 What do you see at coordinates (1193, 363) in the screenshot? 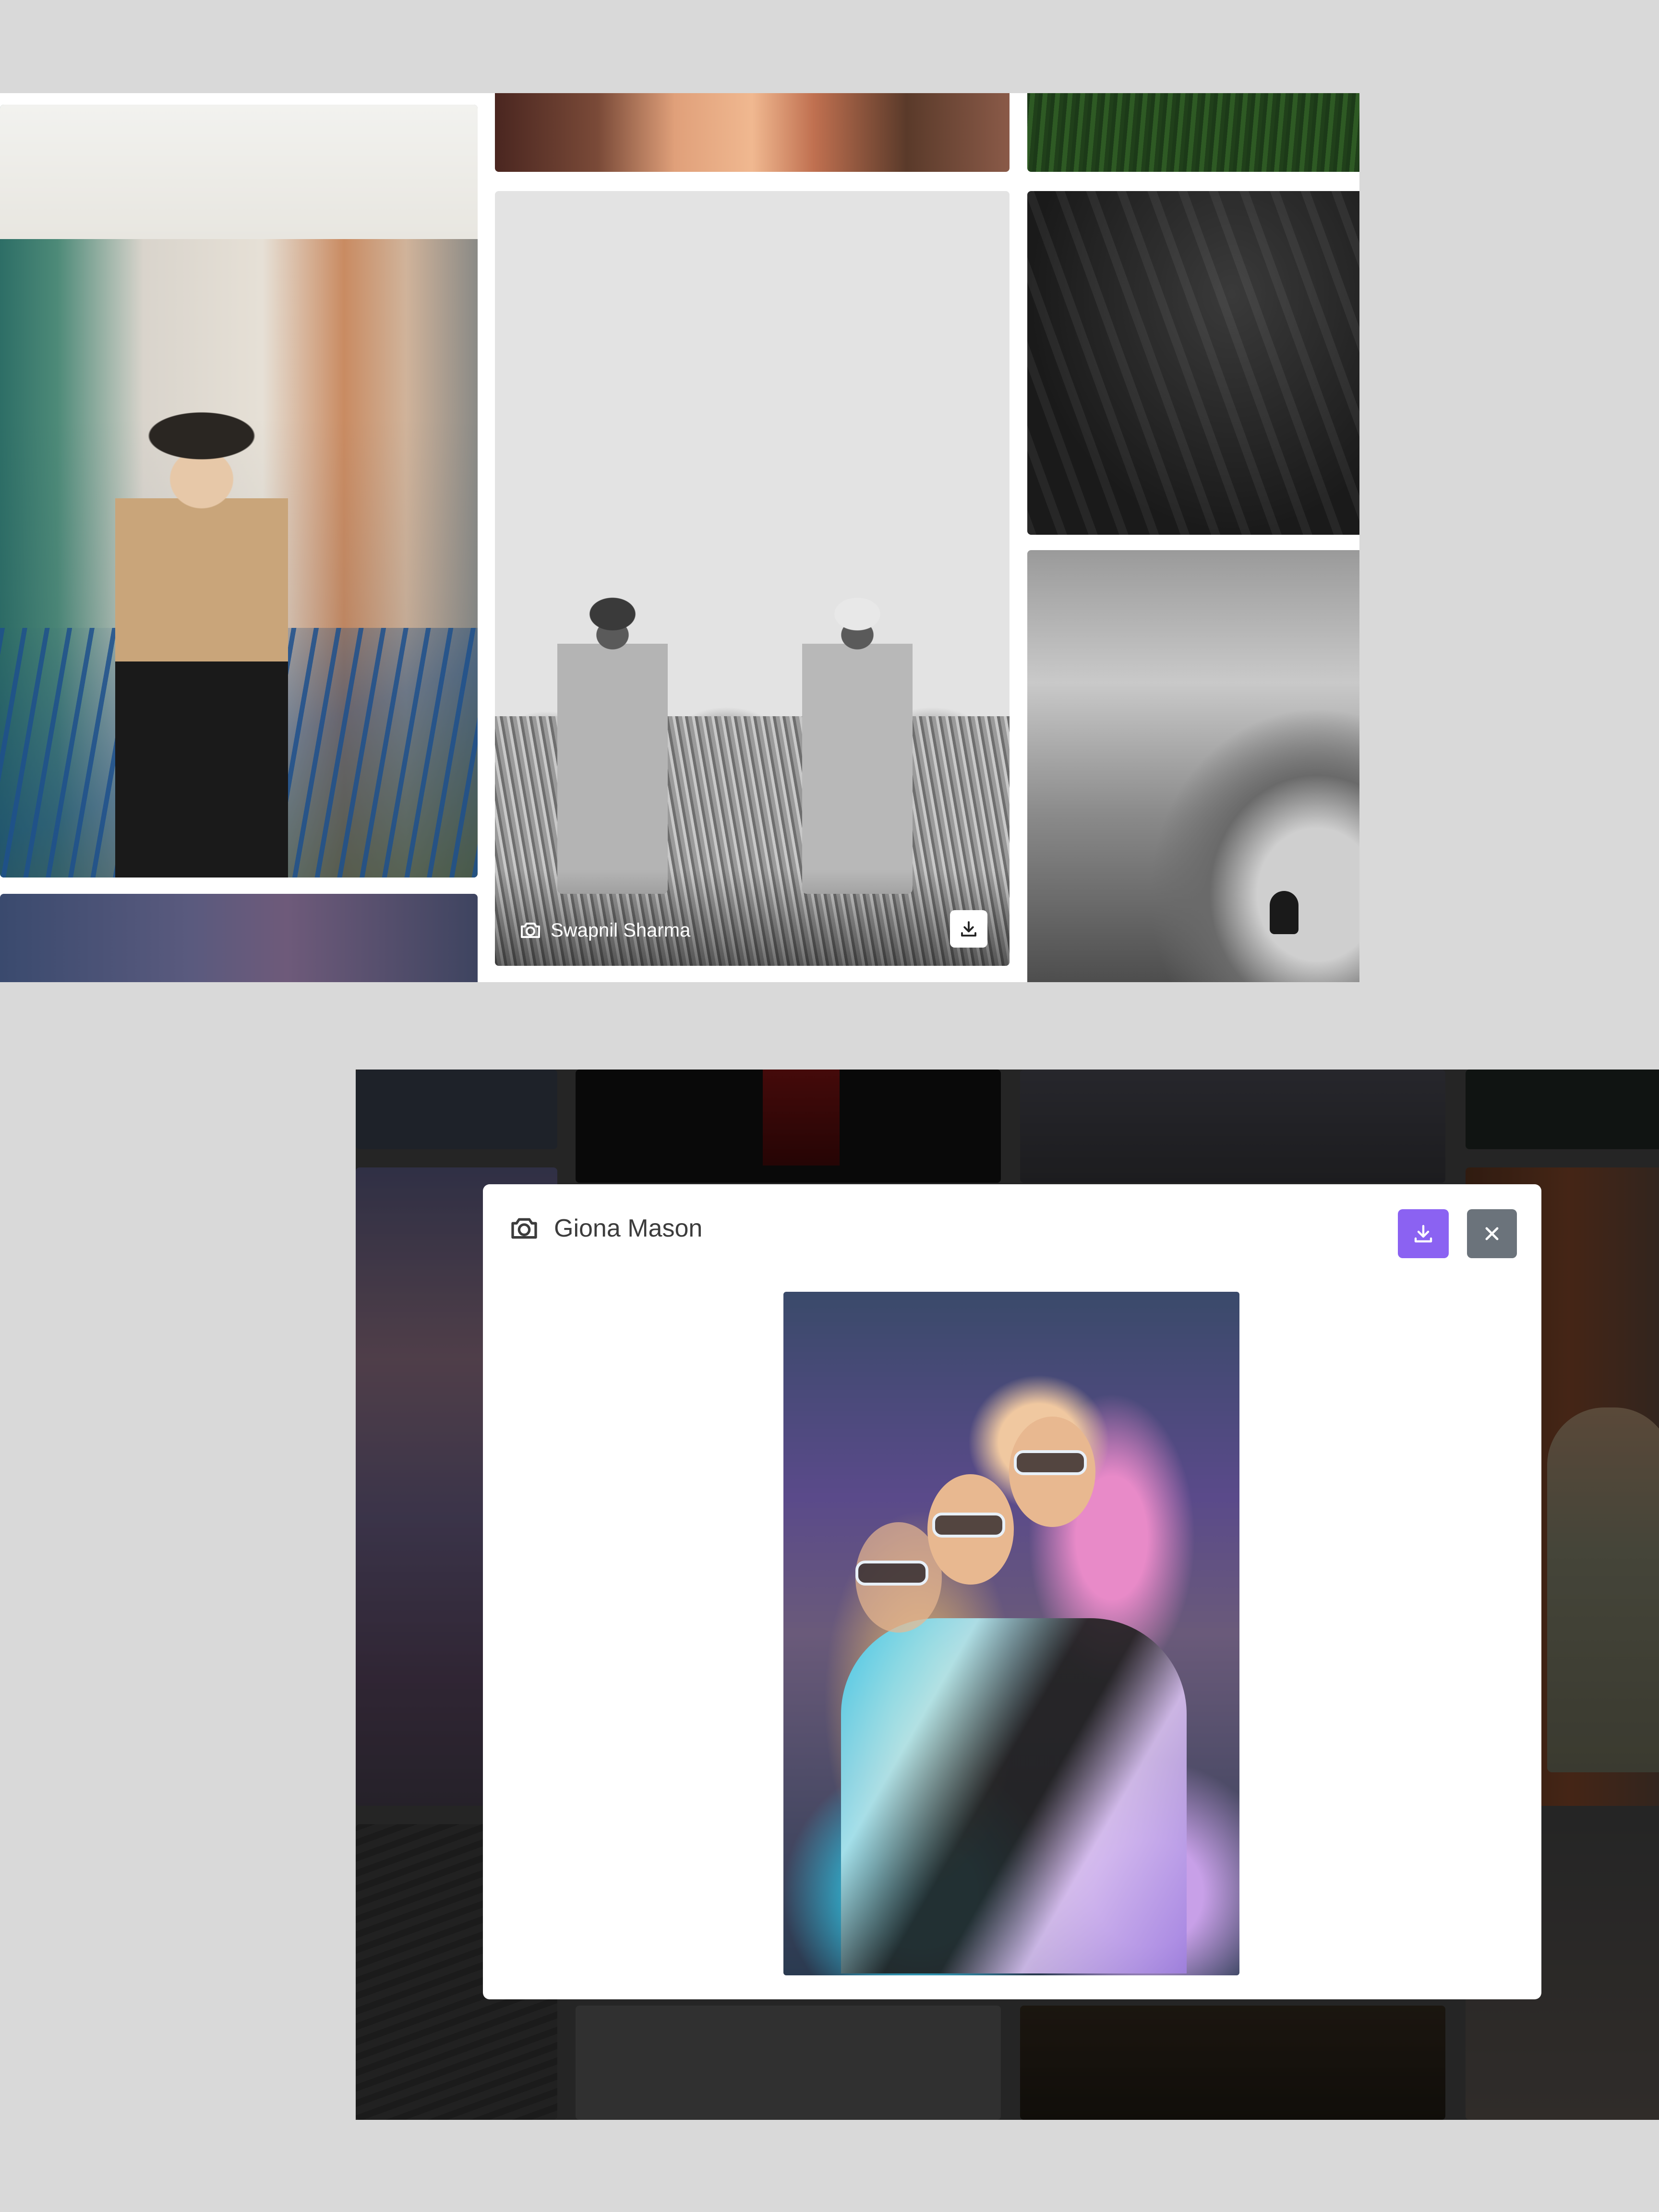
I see `photo-tile-rock` at bounding box center [1193, 363].